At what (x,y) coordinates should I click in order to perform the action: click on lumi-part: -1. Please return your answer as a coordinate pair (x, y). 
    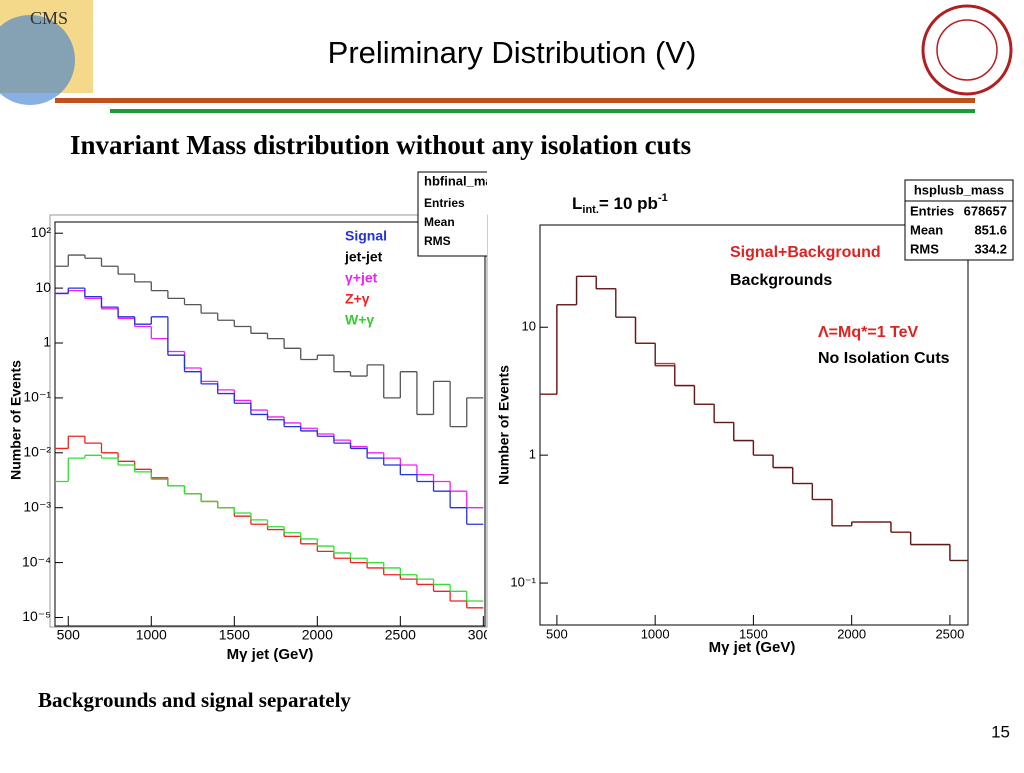
    Looking at the image, I should click on (663, 198).